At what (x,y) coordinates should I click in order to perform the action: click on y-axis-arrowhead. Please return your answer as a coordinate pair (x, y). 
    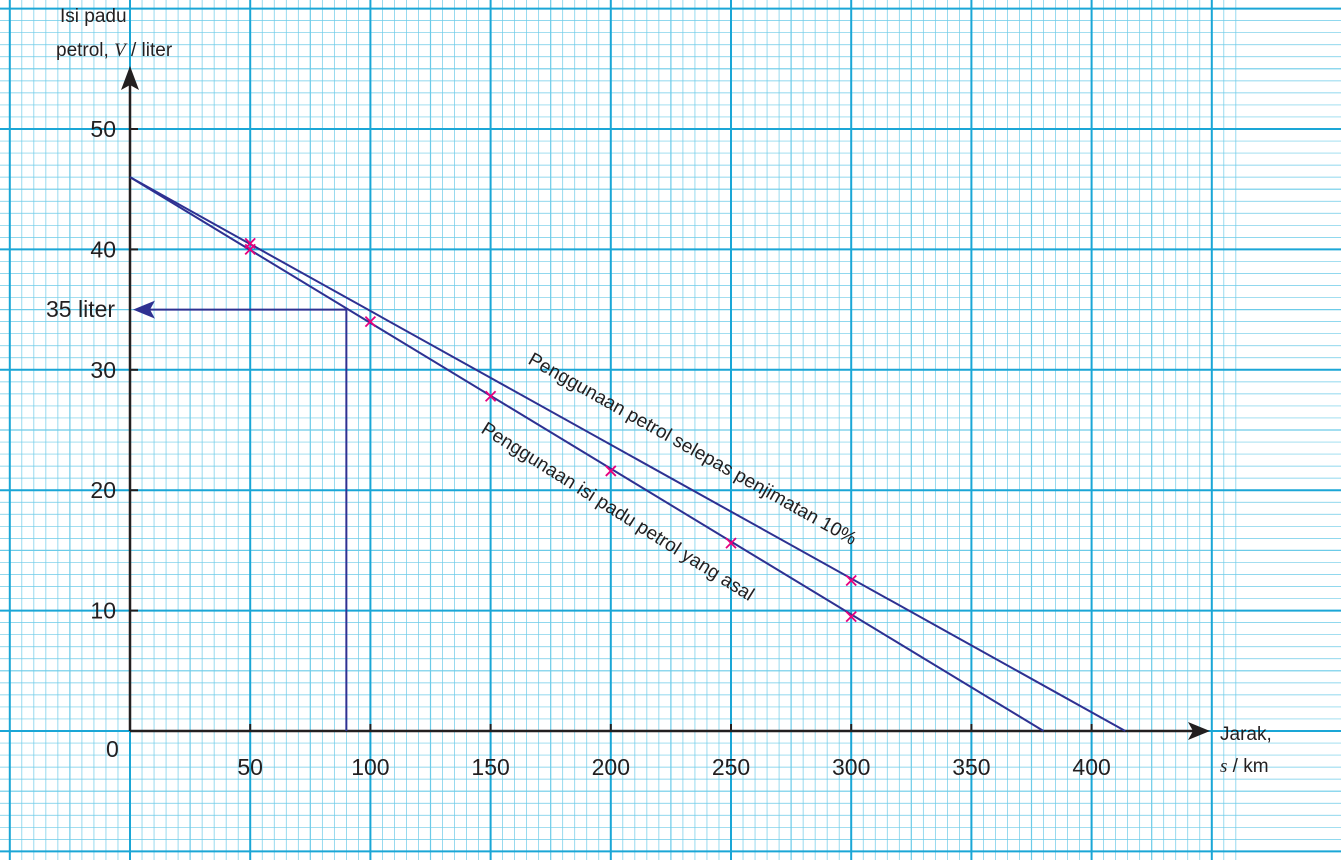
    Looking at the image, I should click on (130, 78).